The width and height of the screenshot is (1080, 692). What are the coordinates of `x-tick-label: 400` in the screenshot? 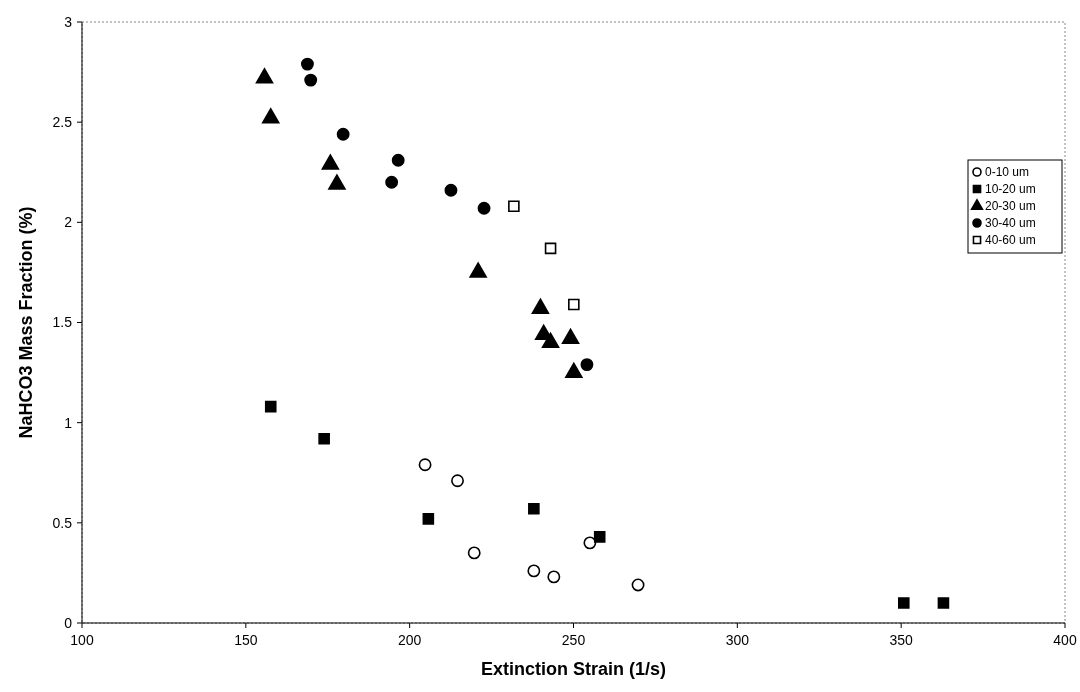 It's located at (1065, 640).